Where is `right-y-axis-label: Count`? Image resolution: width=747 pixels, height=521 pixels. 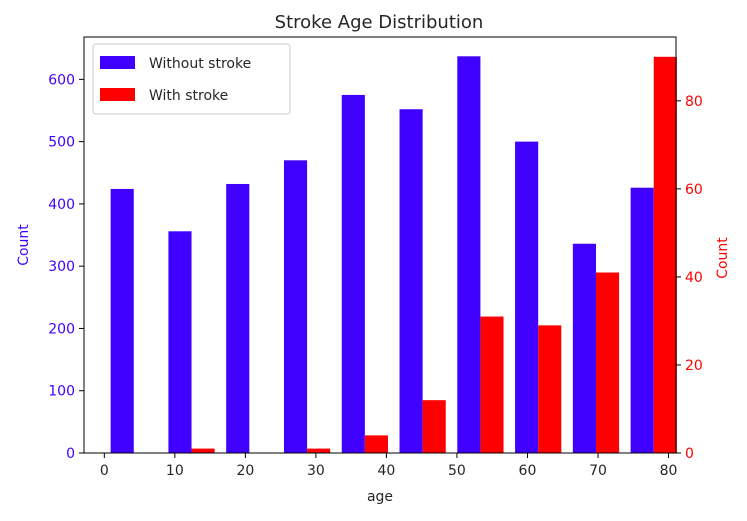 right-y-axis-label: Count is located at coordinates (723, 258).